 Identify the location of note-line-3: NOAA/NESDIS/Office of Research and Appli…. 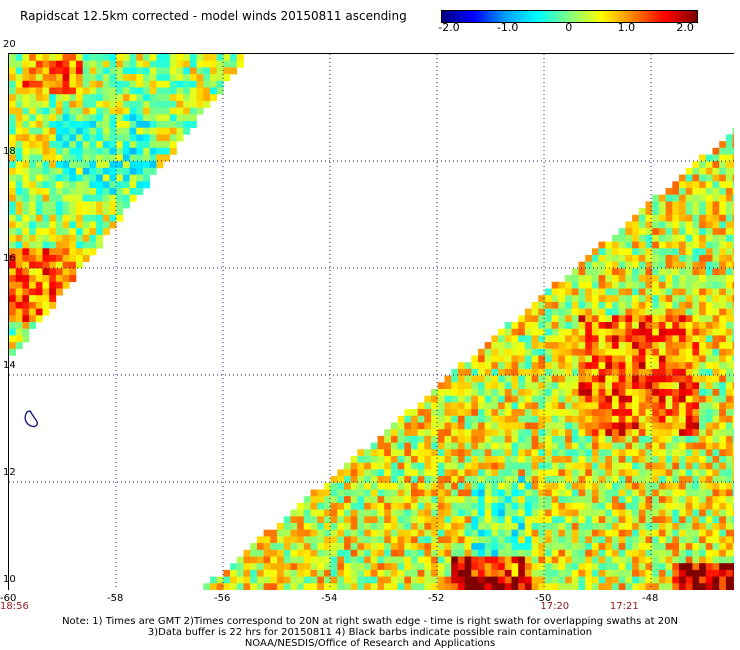
(370, 643).